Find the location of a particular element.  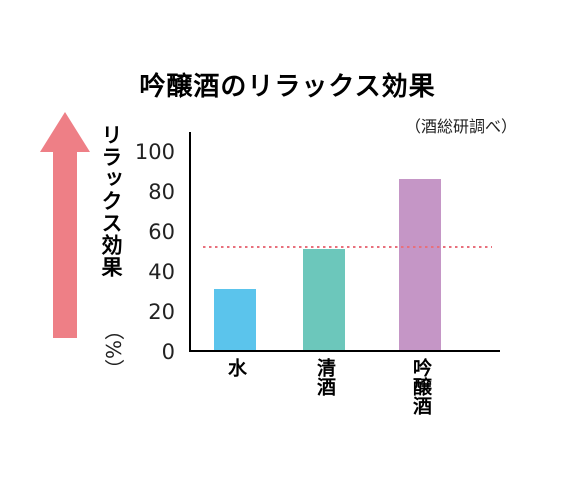

chart-title: 吟醸酒のリラックス効果 is located at coordinates (287, 87).